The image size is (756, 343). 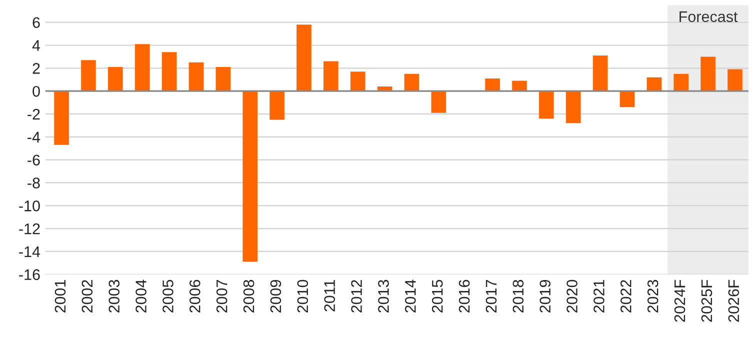 I want to click on x-tick-label: 2009, so click(x=276, y=296).